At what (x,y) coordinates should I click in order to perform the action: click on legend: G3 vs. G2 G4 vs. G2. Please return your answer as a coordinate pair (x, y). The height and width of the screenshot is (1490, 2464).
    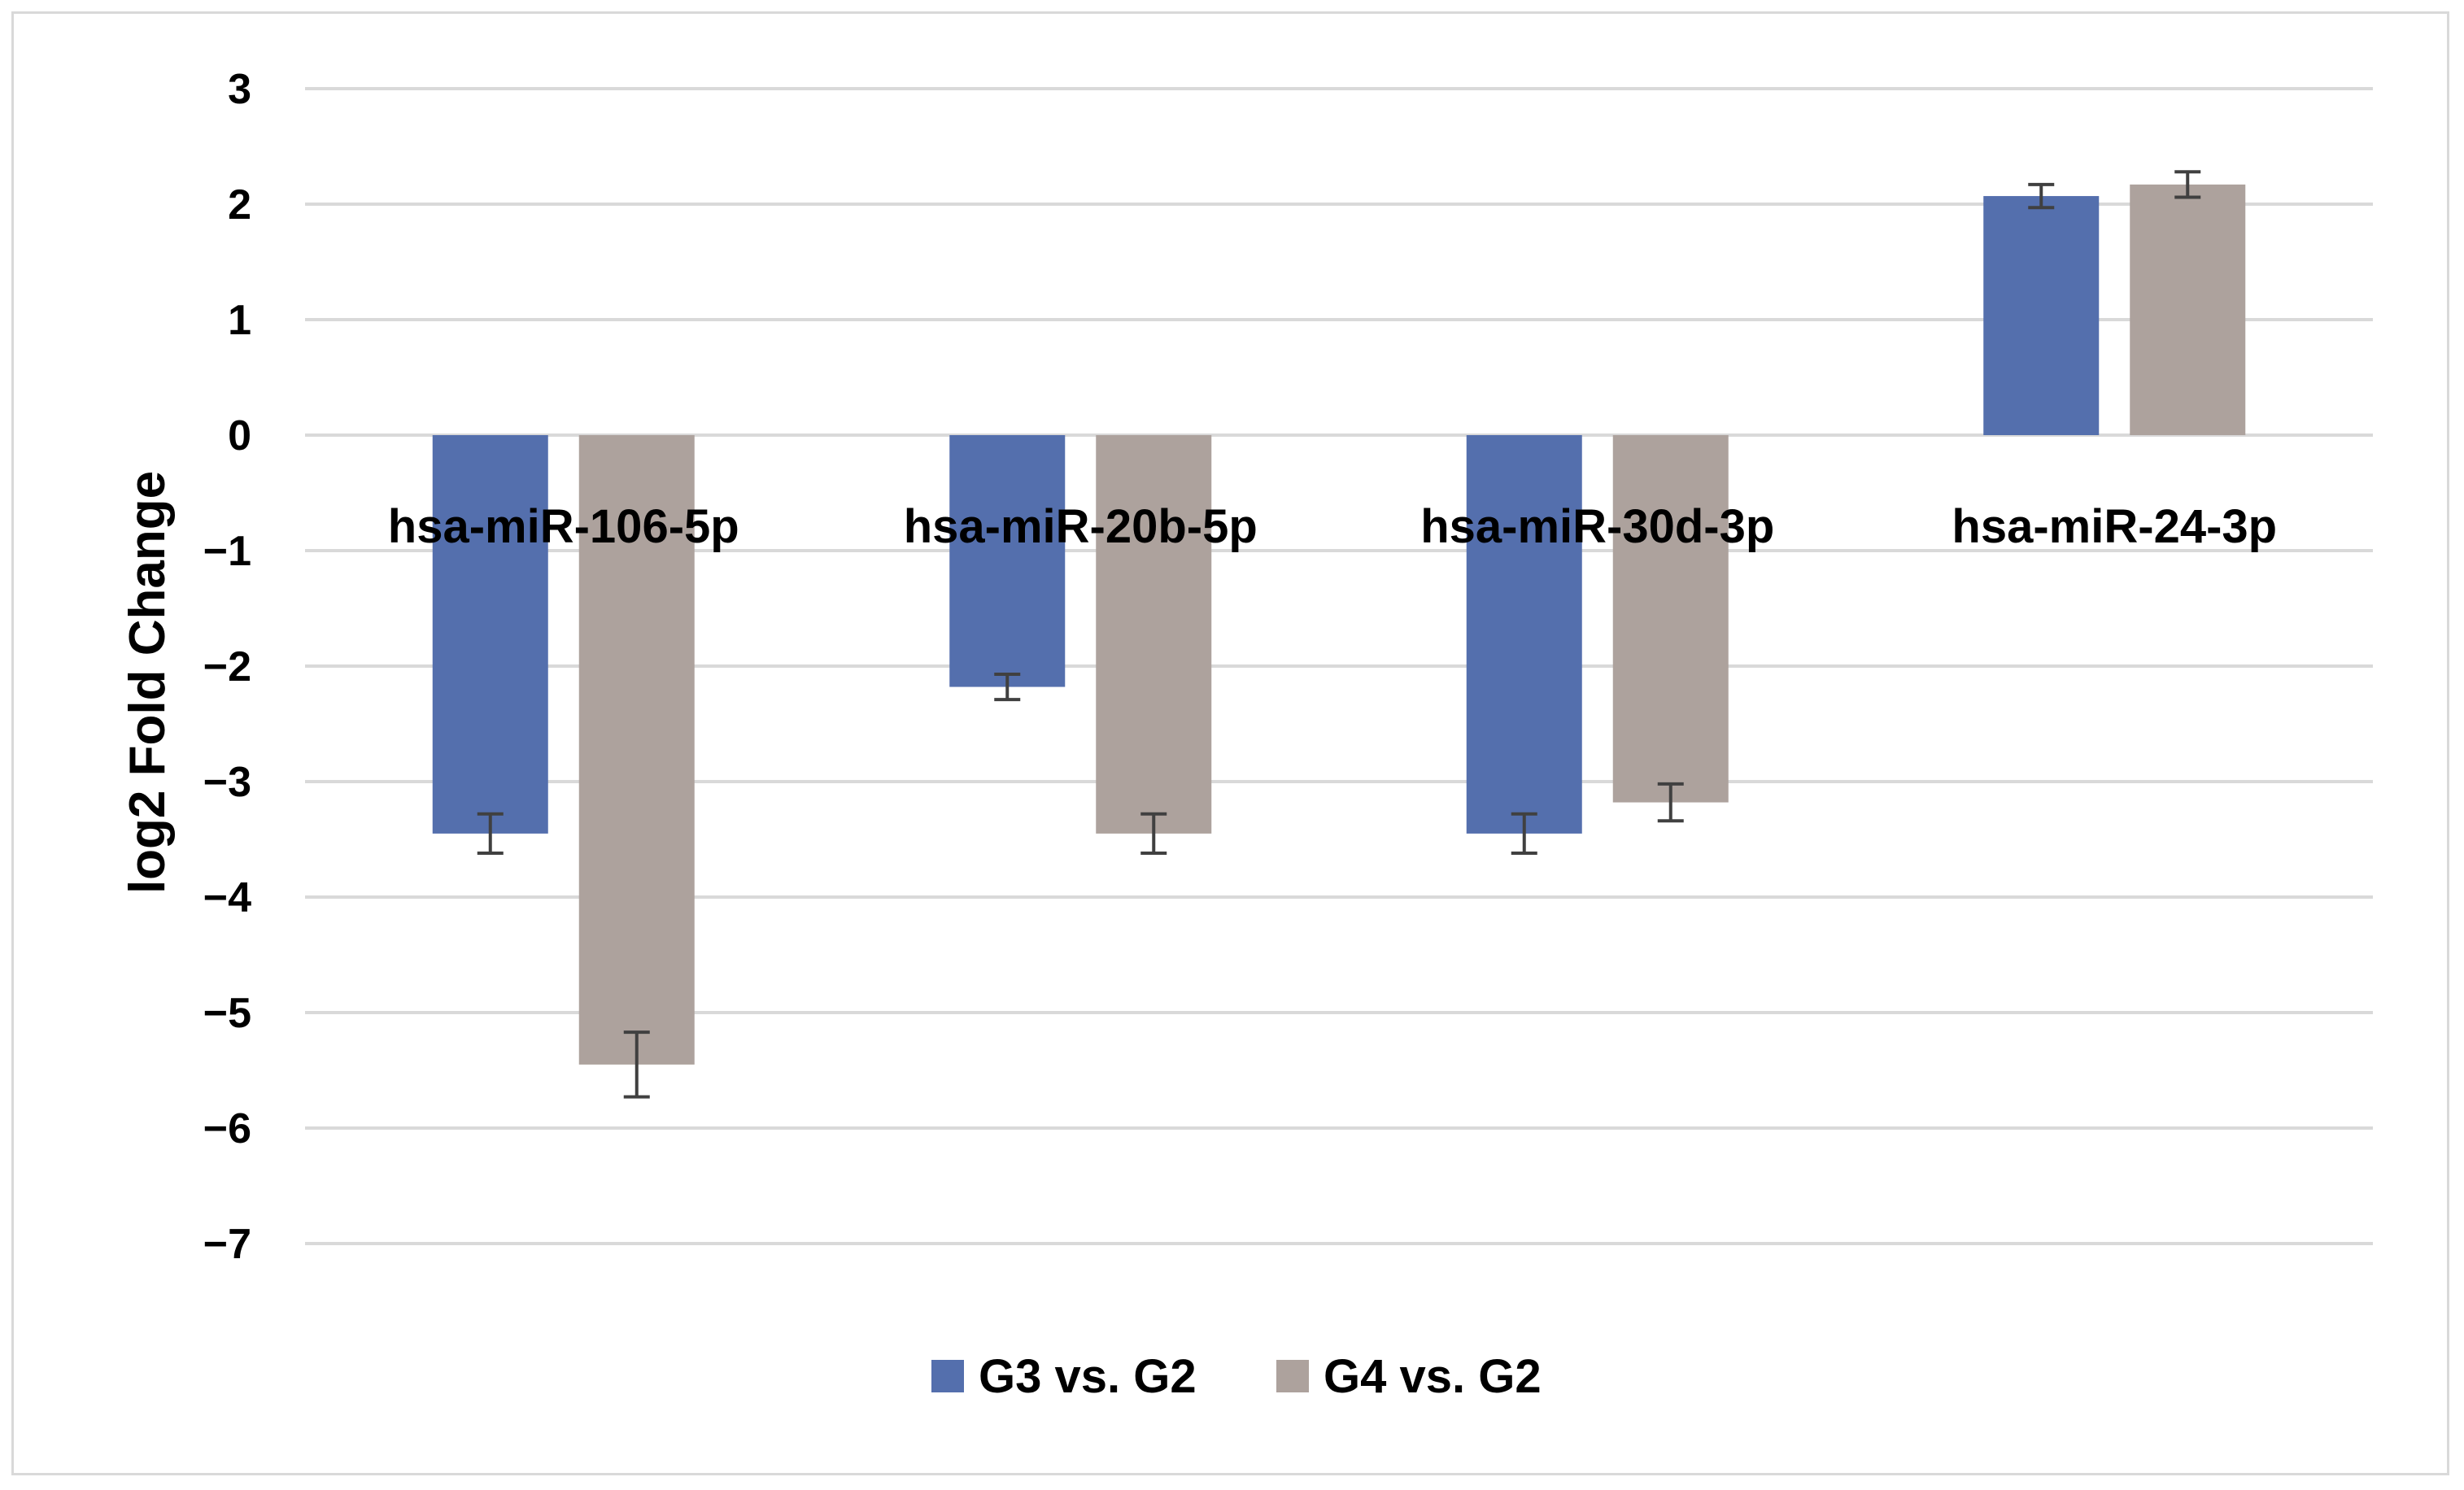
    Looking at the image, I should click on (1236, 1377).